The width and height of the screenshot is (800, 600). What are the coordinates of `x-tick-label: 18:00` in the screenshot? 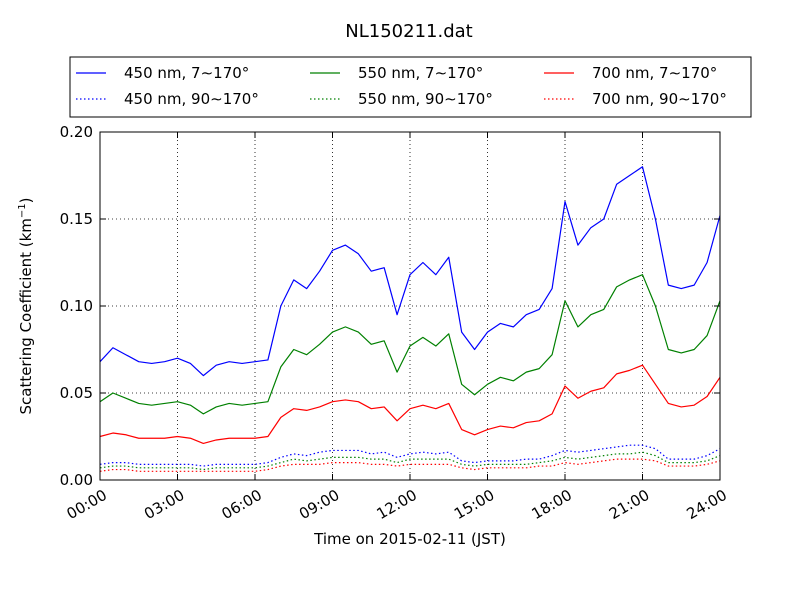 It's located at (552, 504).